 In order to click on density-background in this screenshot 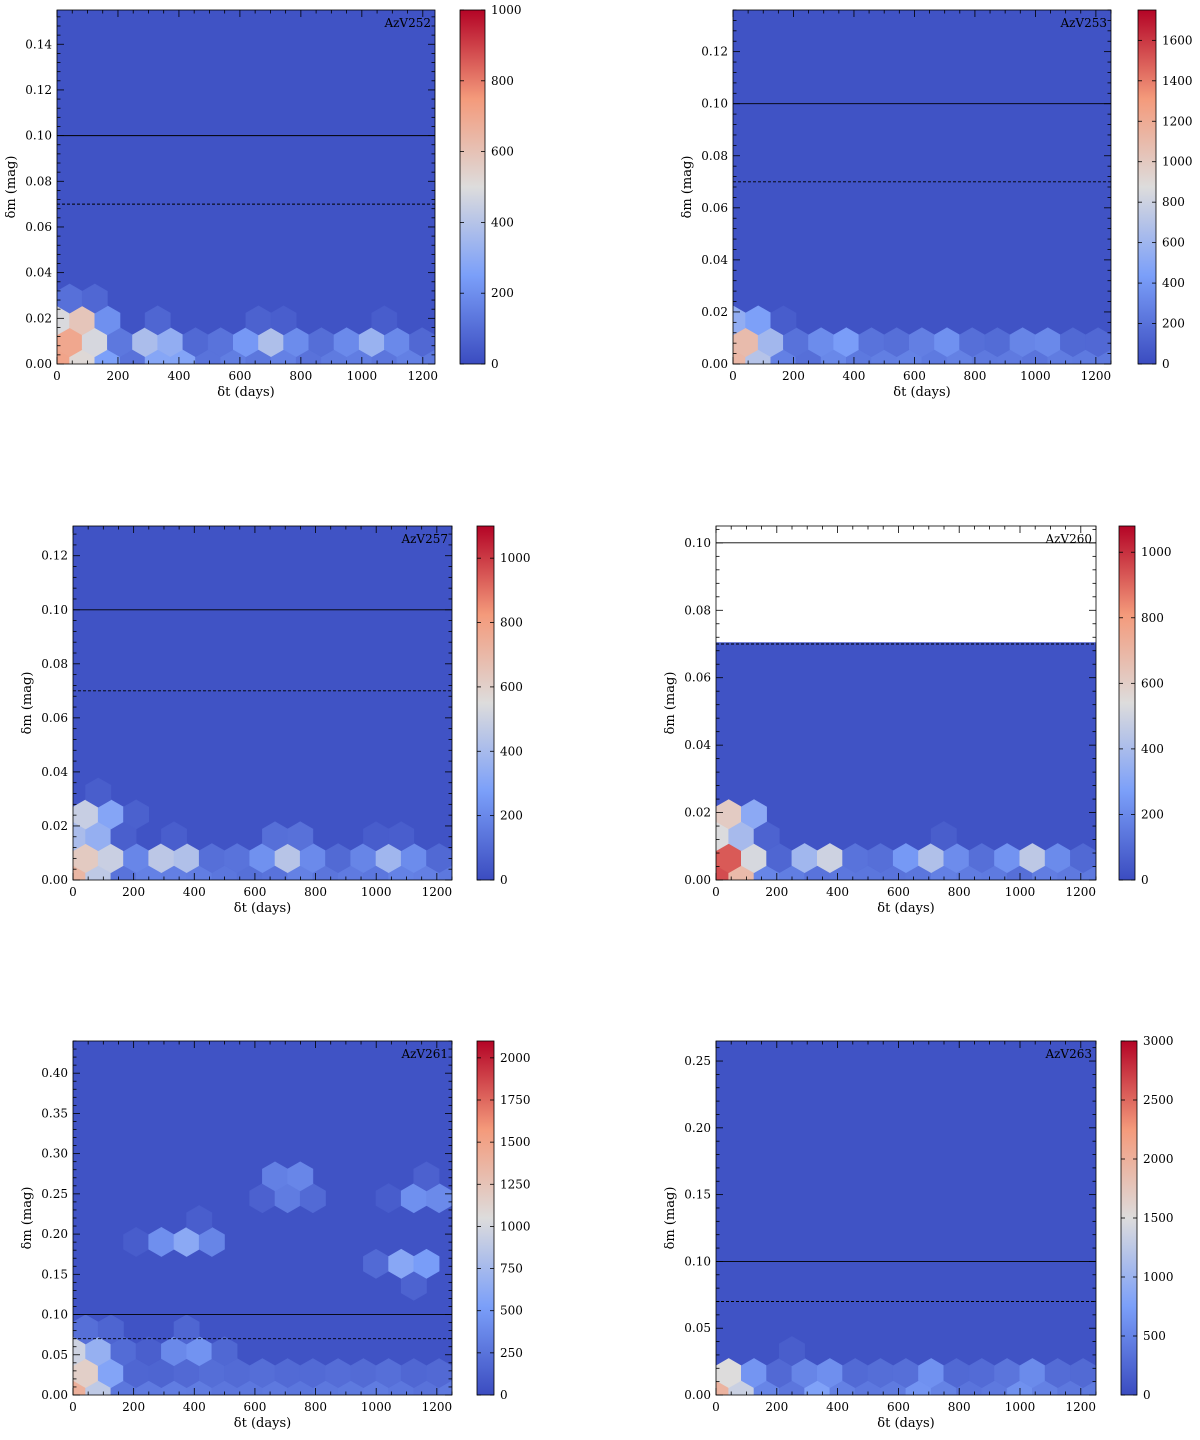, I will do `click(262, 1218)`.